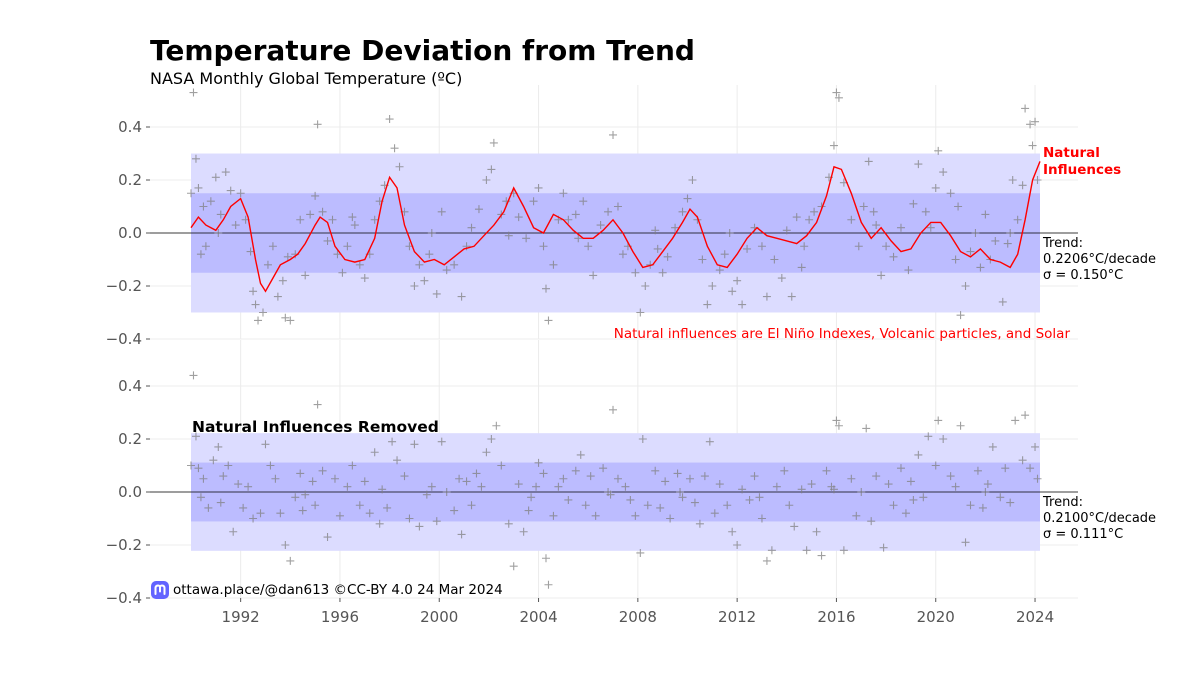 The height and width of the screenshot is (675, 1200). What do you see at coordinates (1082, 170) in the screenshot?
I see `natural-influences-label: Influences` at bounding box center [1082, 170].